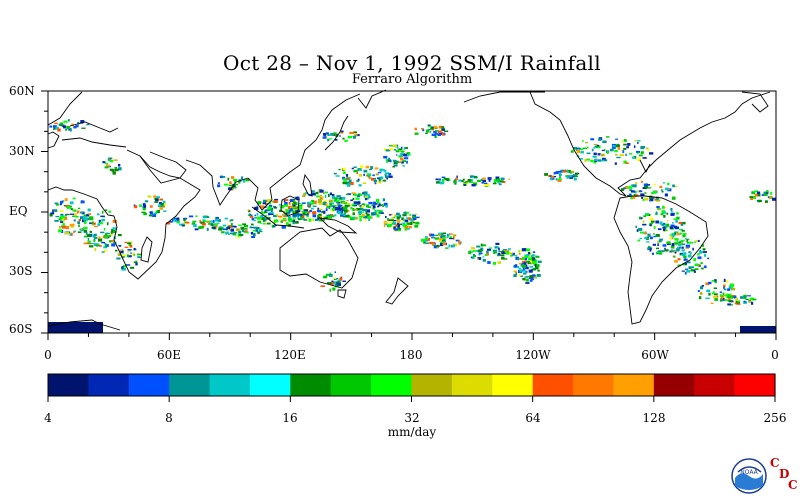  I want to click on map-title: Oct 28 – Nov 1, 1992 SSM/I Rainfall, so click(412, 63).